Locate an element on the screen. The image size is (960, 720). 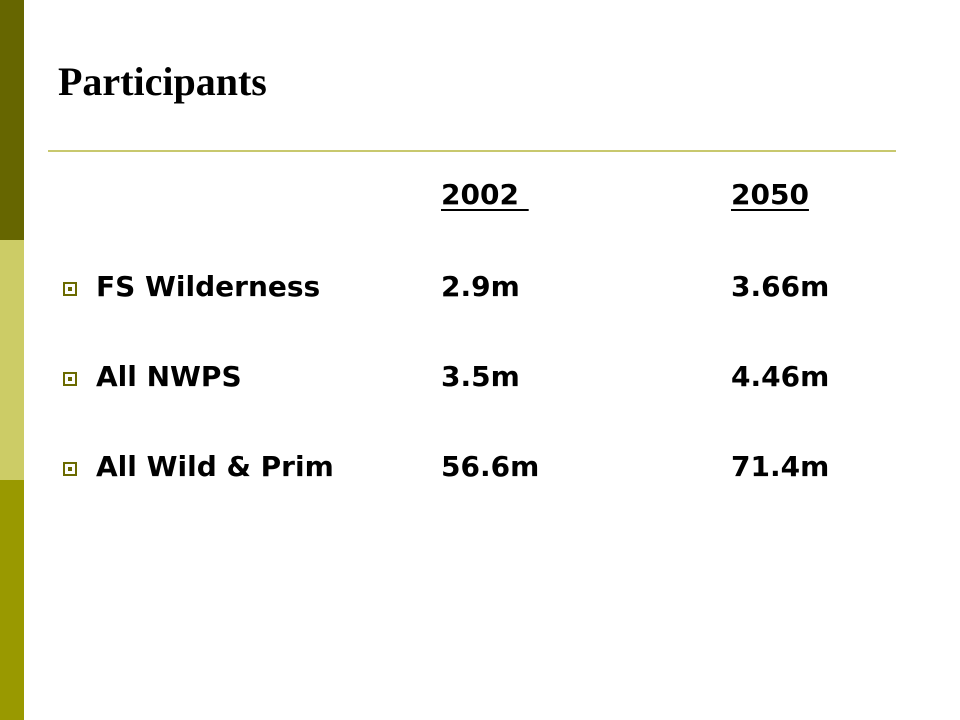
title-divider is located at coordinates (472, 151).